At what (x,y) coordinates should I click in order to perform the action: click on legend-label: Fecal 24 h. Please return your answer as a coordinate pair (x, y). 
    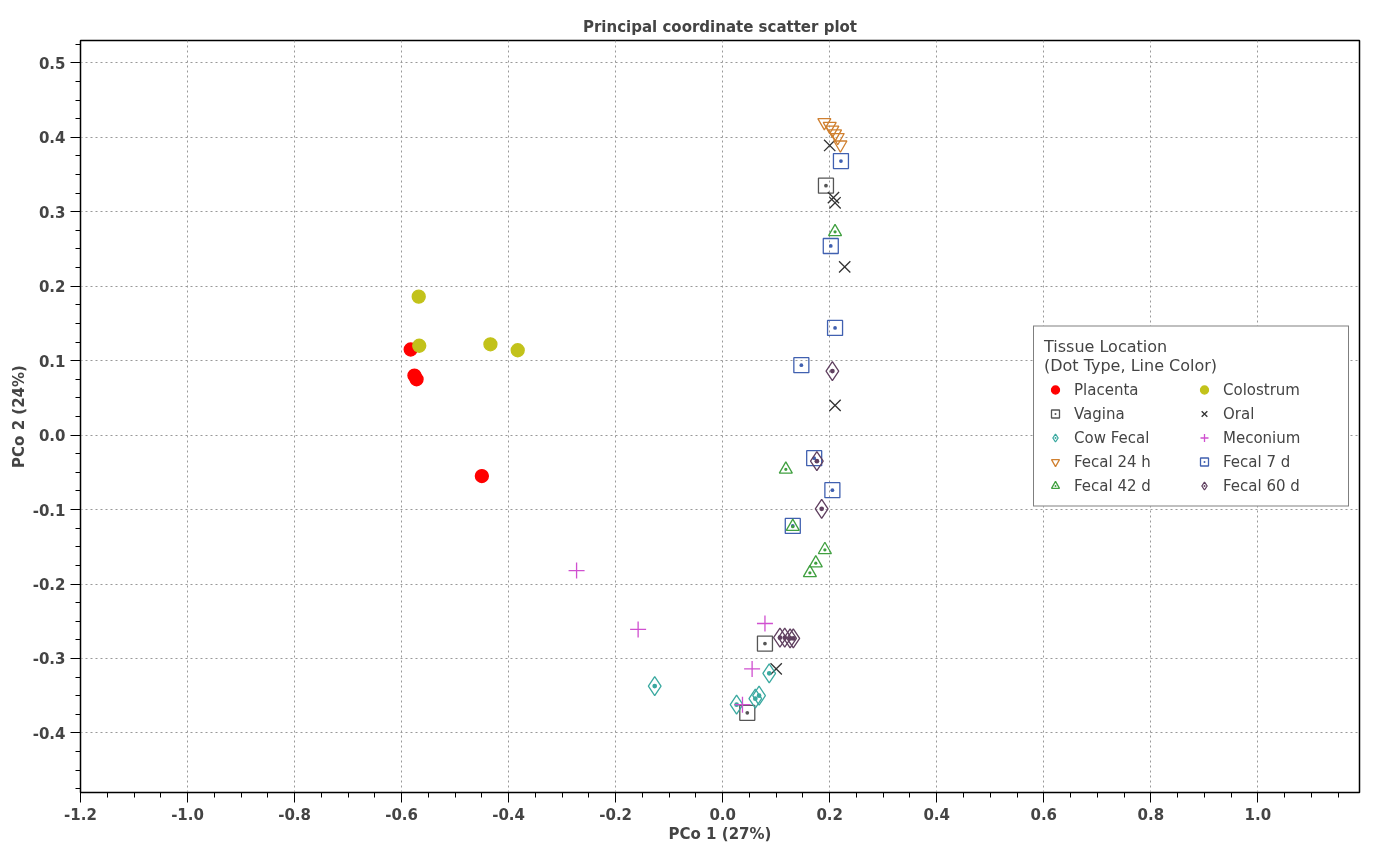
    Looking at the image, I should click on (1113, 461).